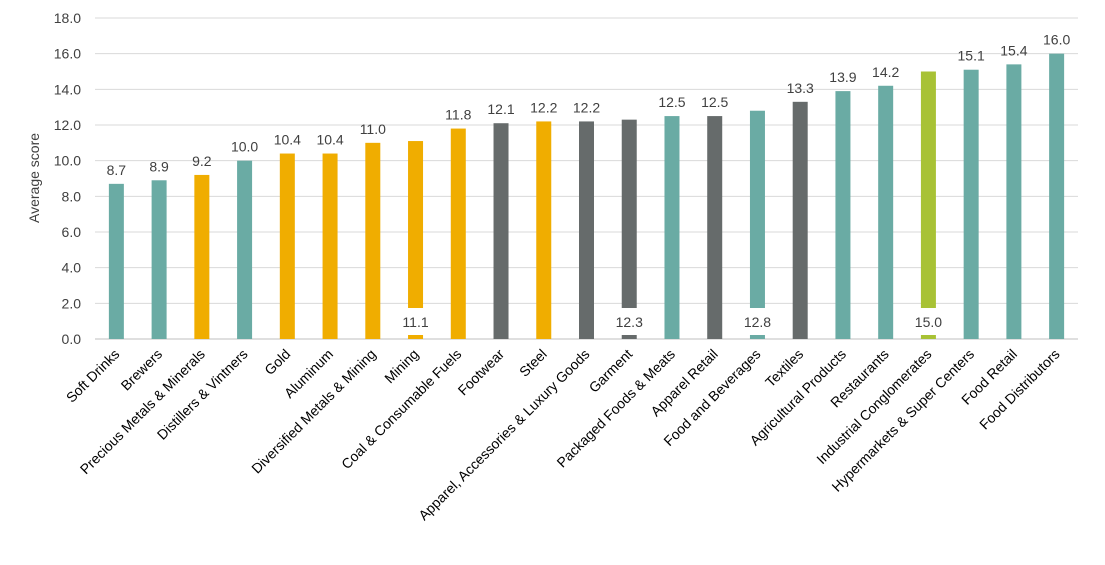 Image resolution: width=1105 pixels, height=565 pixels. Describe the element at coordinates (72, 303) in the screenshot. I see `y-tick-label: 2.0` at that location.